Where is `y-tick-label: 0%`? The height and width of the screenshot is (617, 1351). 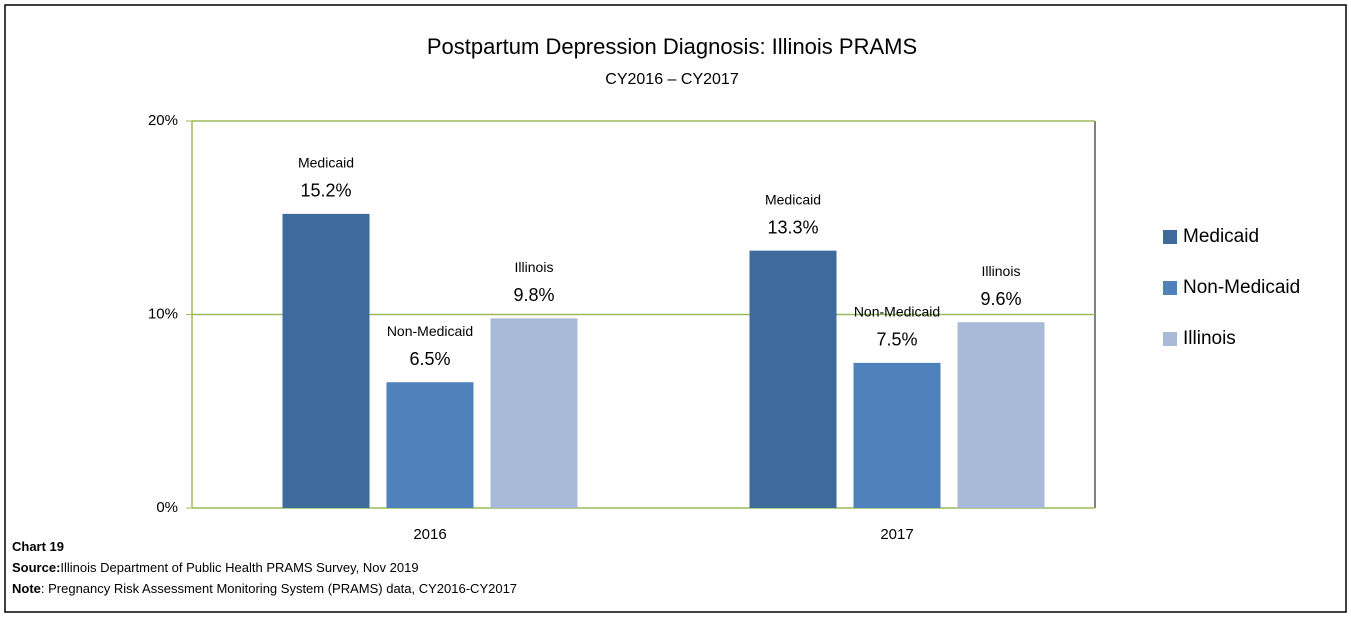 y-tick-label: 0% is located at coordinates (167, 507).